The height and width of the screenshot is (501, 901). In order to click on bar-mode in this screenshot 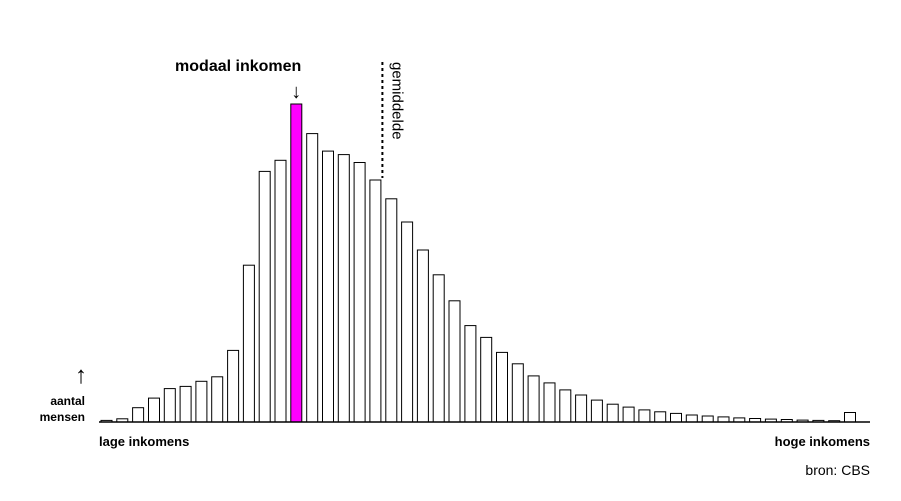, I will do `click(296, 263)`.